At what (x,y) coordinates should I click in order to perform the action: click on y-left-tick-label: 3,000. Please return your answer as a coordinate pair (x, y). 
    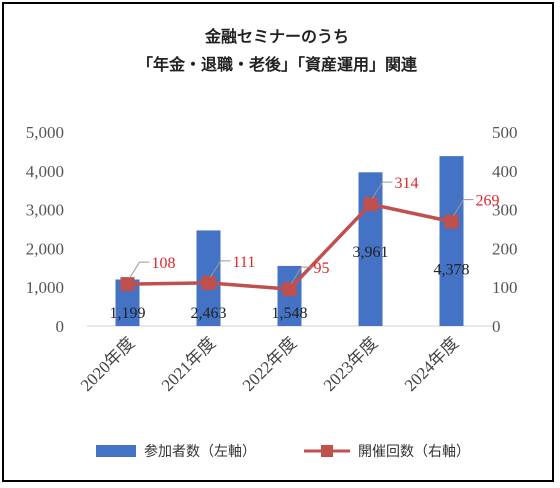
    Looking at the image, I should click on (45, 210).